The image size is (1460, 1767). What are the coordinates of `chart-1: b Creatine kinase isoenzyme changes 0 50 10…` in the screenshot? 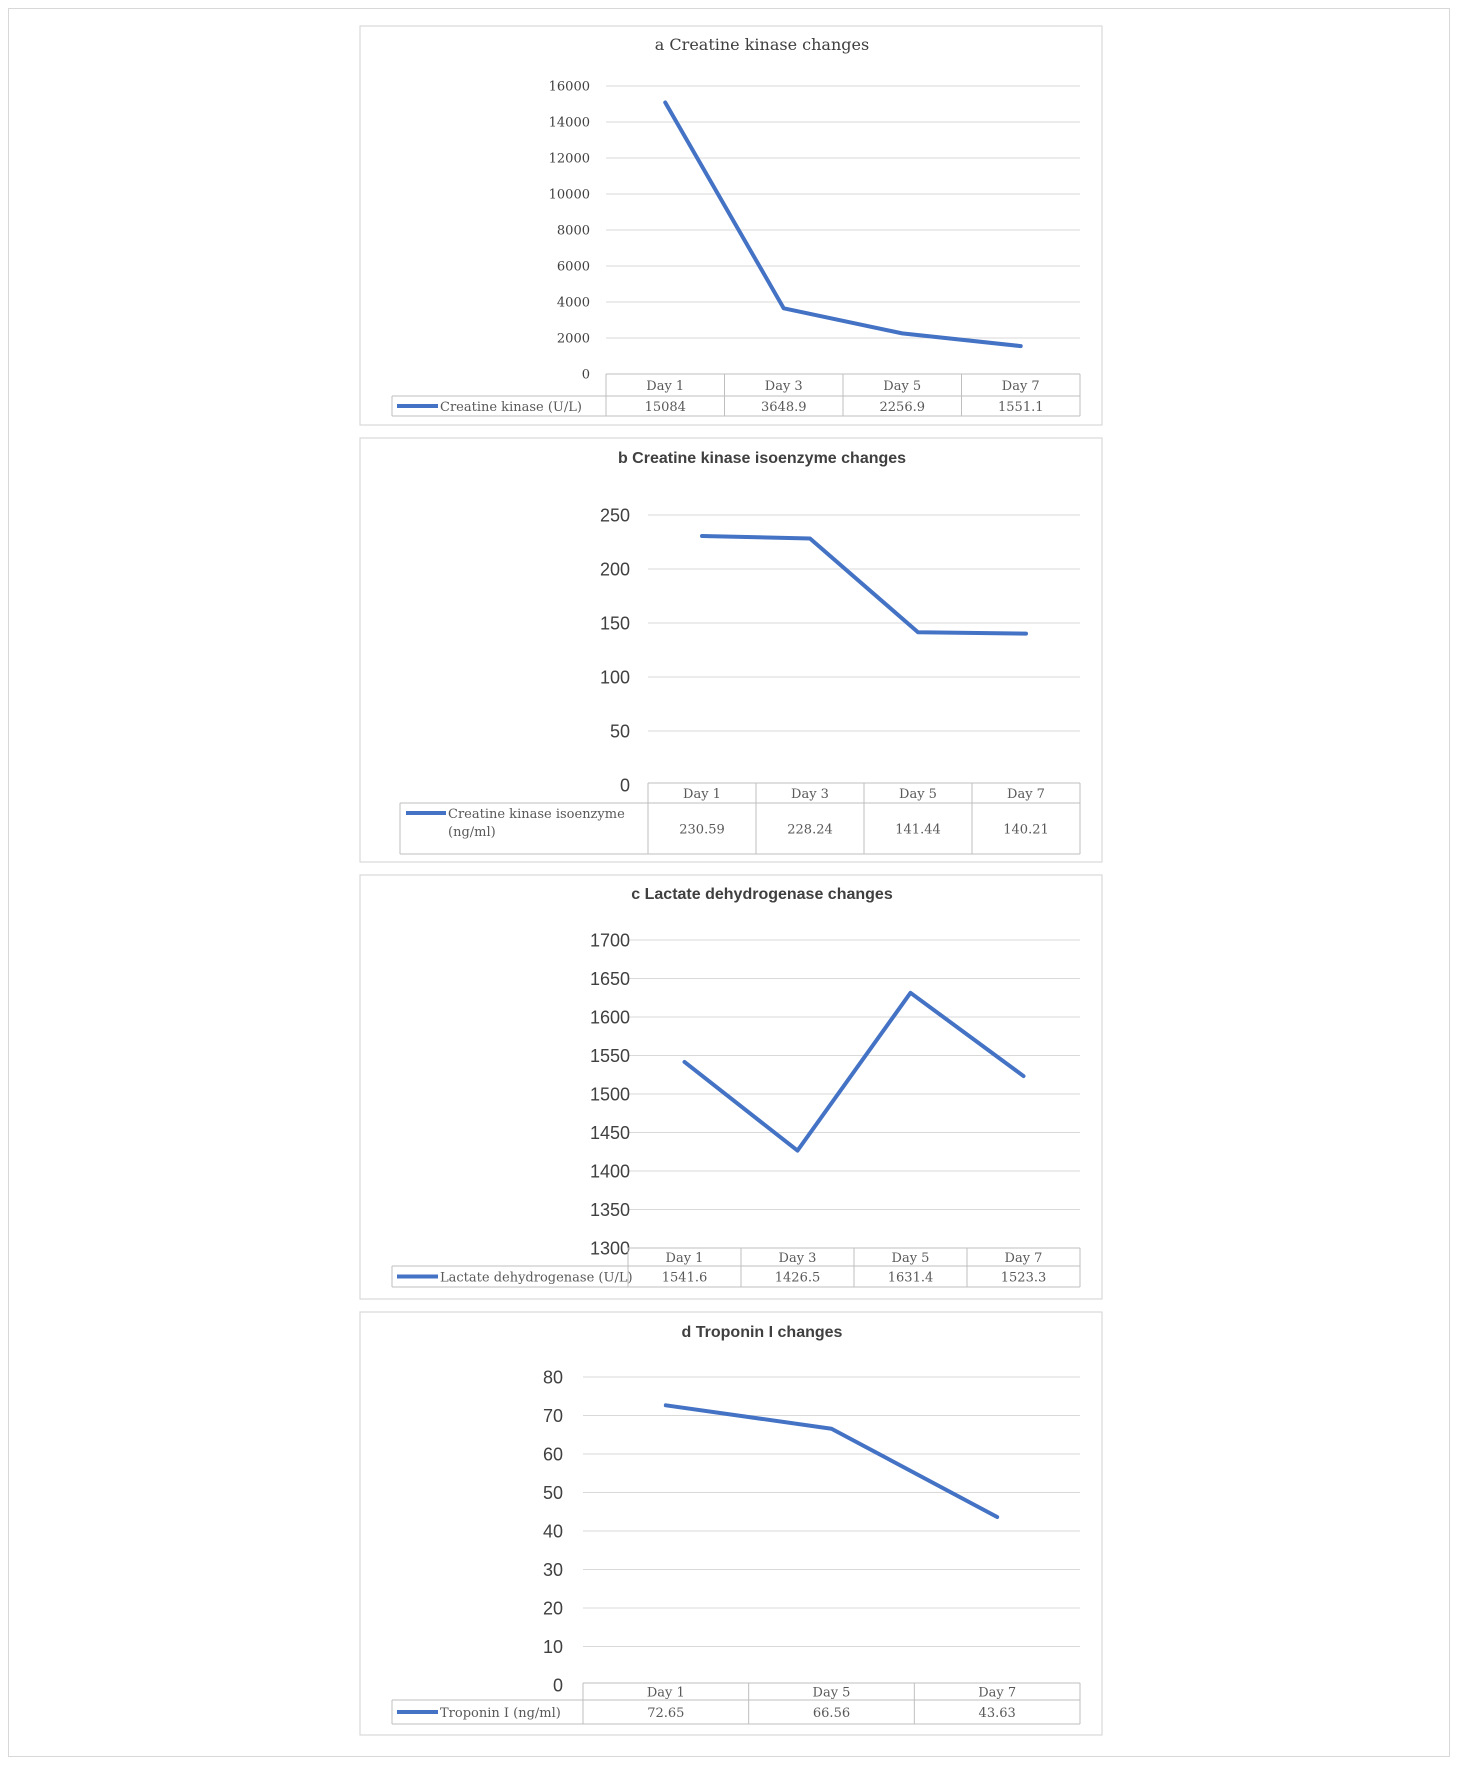 It's located at (731, 650).